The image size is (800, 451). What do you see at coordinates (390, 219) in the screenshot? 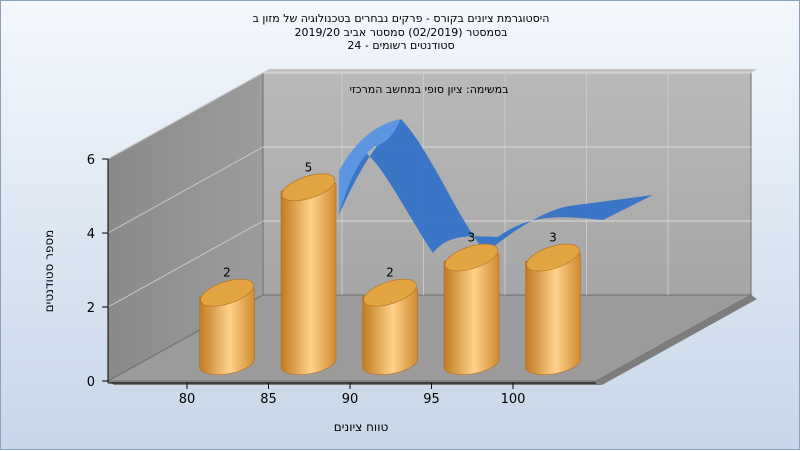
I see `data-labels: 2 5 2 3 3` at bounding box center [390, 219].